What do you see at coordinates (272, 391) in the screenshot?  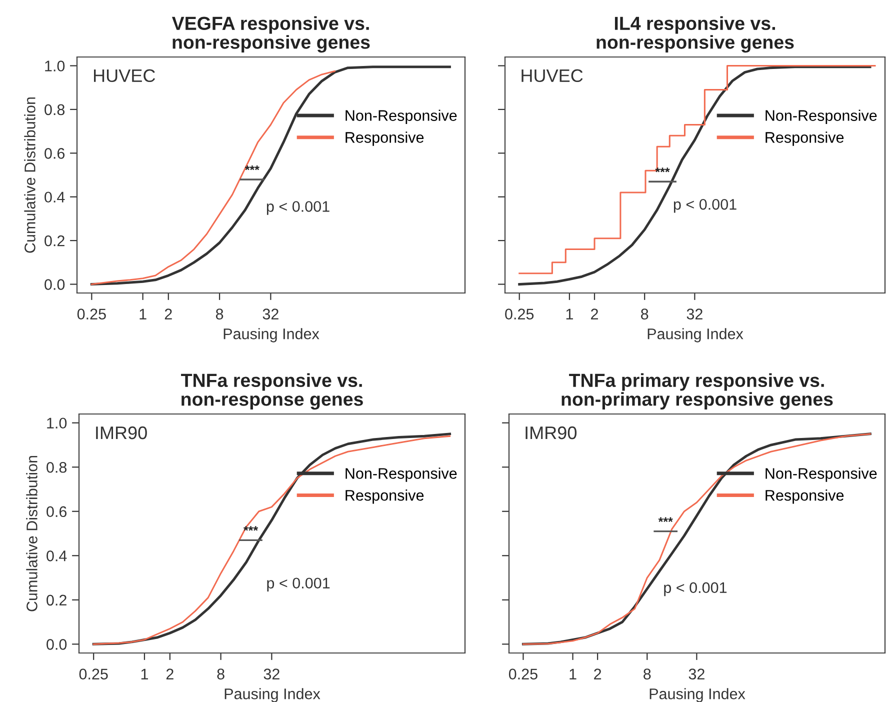 I see `chart-title: TNFa responsive vs. non-response genes` at bounding box center [272, 391].